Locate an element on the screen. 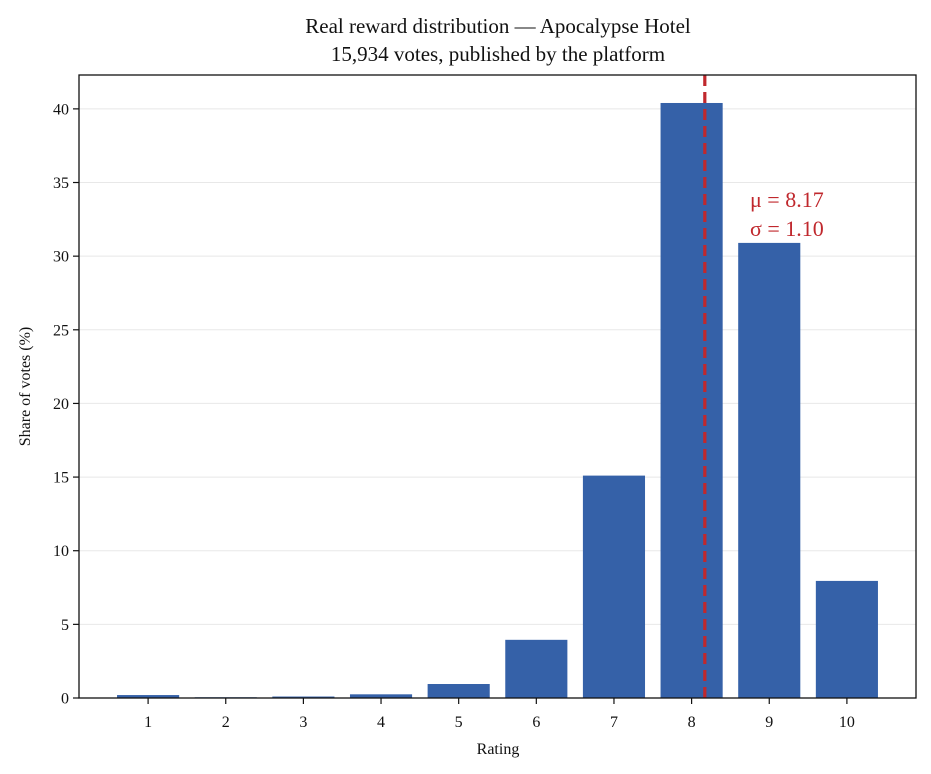  x-tick-label: 7 is located at coordinates (614, 722).